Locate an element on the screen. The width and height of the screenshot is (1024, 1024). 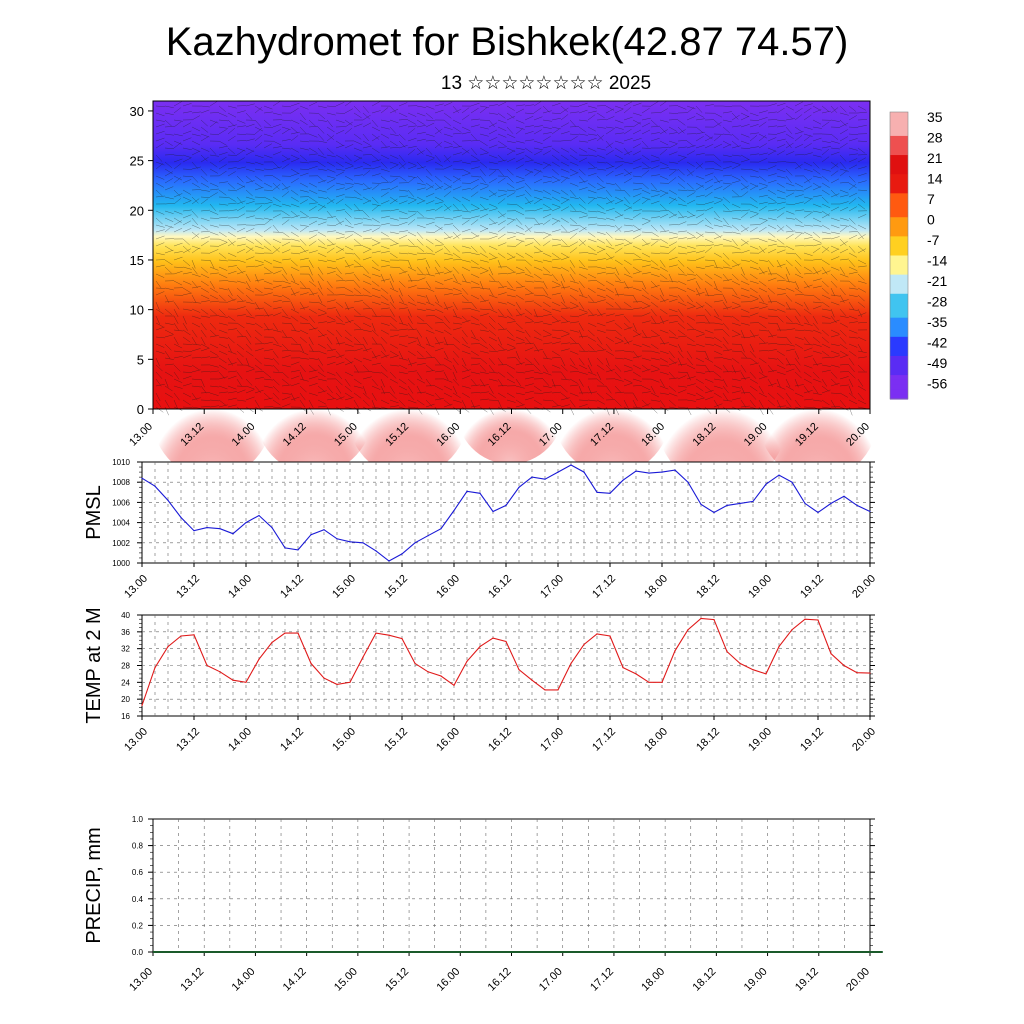
colorbar-label: -35 is located at coordinates (937, 322).